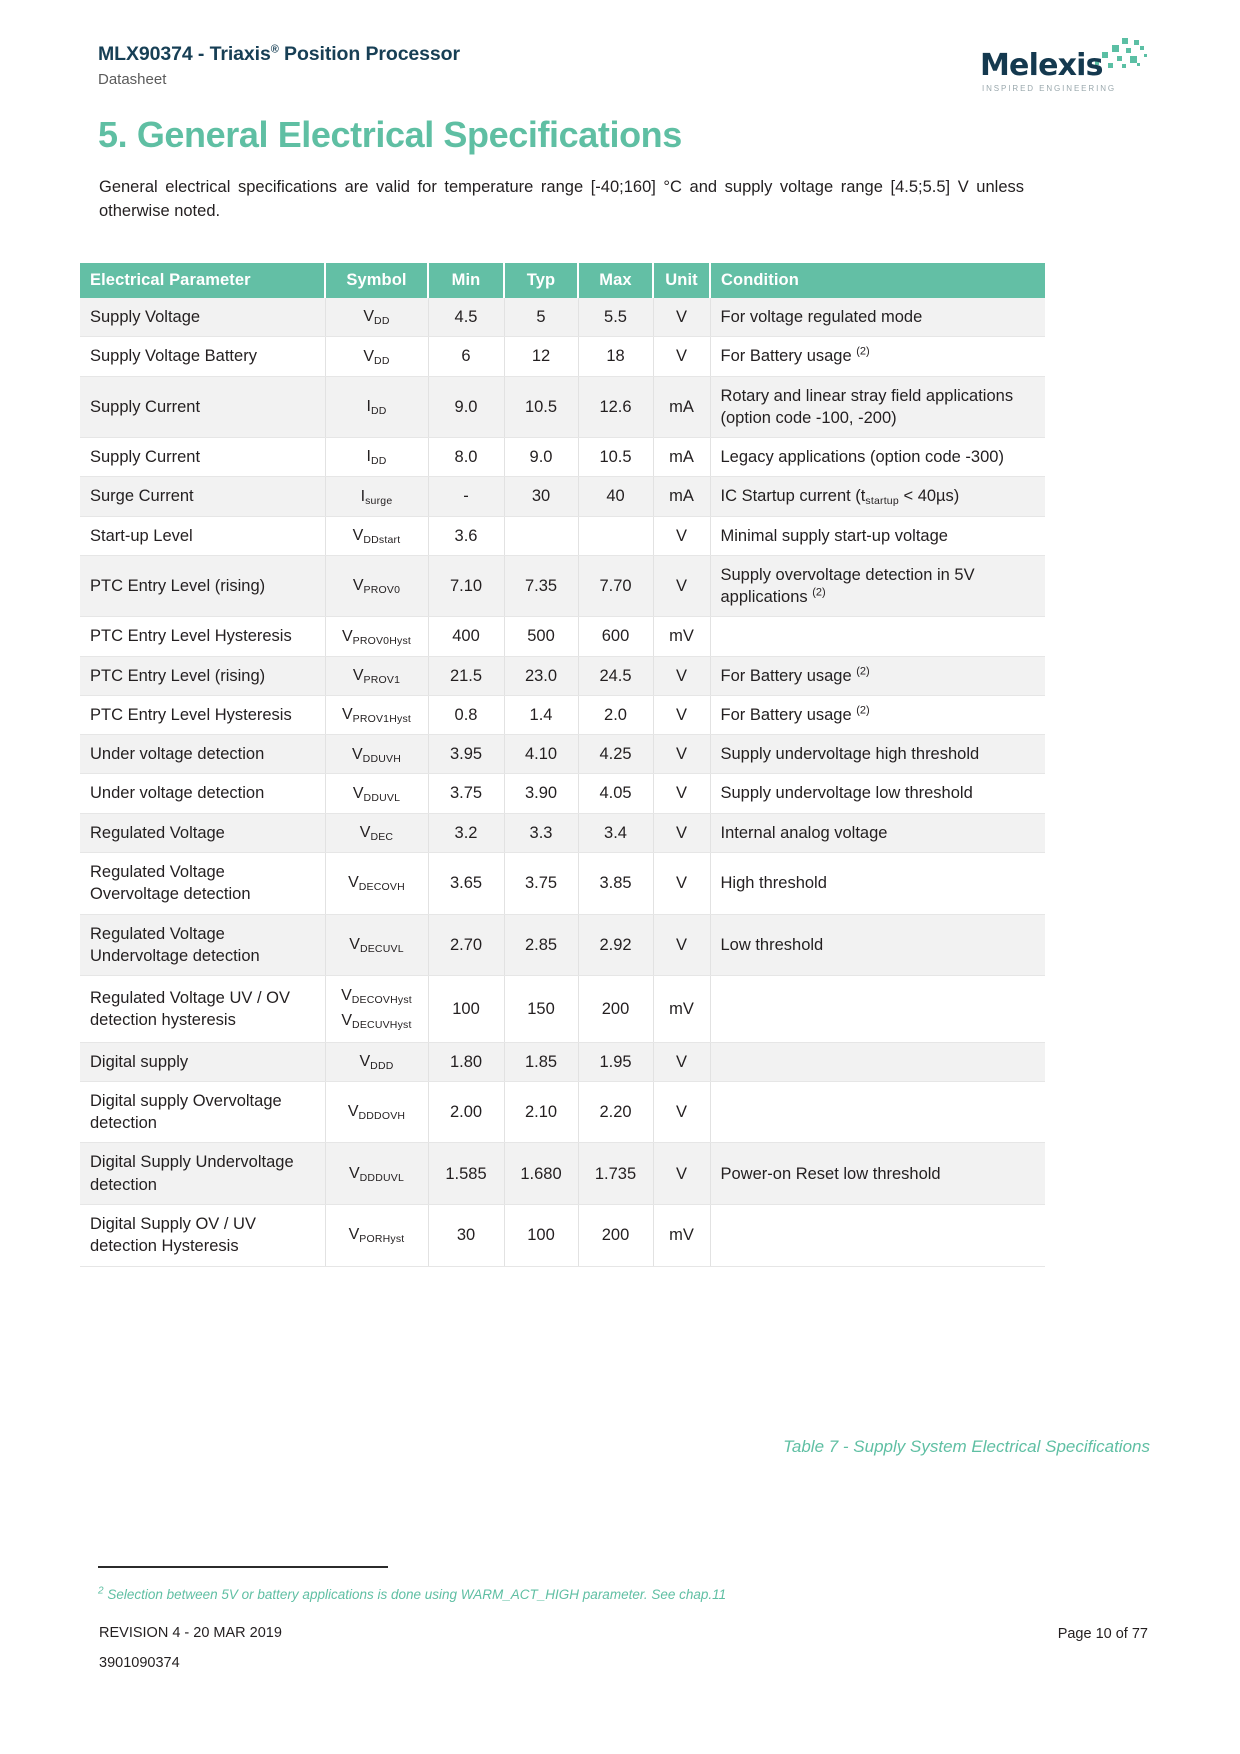  Describe the element at coordinates (466, 457) in the screenshot. I see `cell-min: 8.0` at that location.